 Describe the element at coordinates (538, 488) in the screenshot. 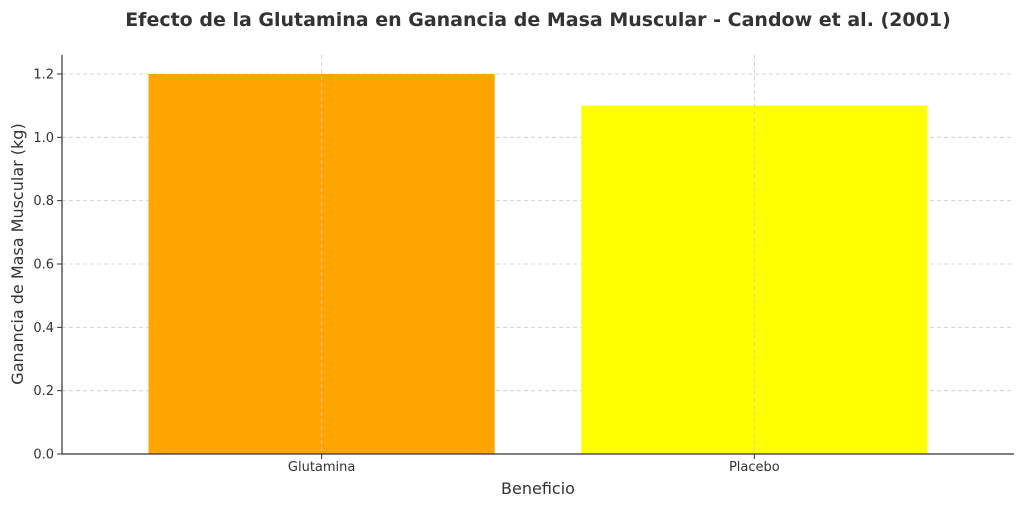

I see `x-axis-title: Beneficio` at that location.